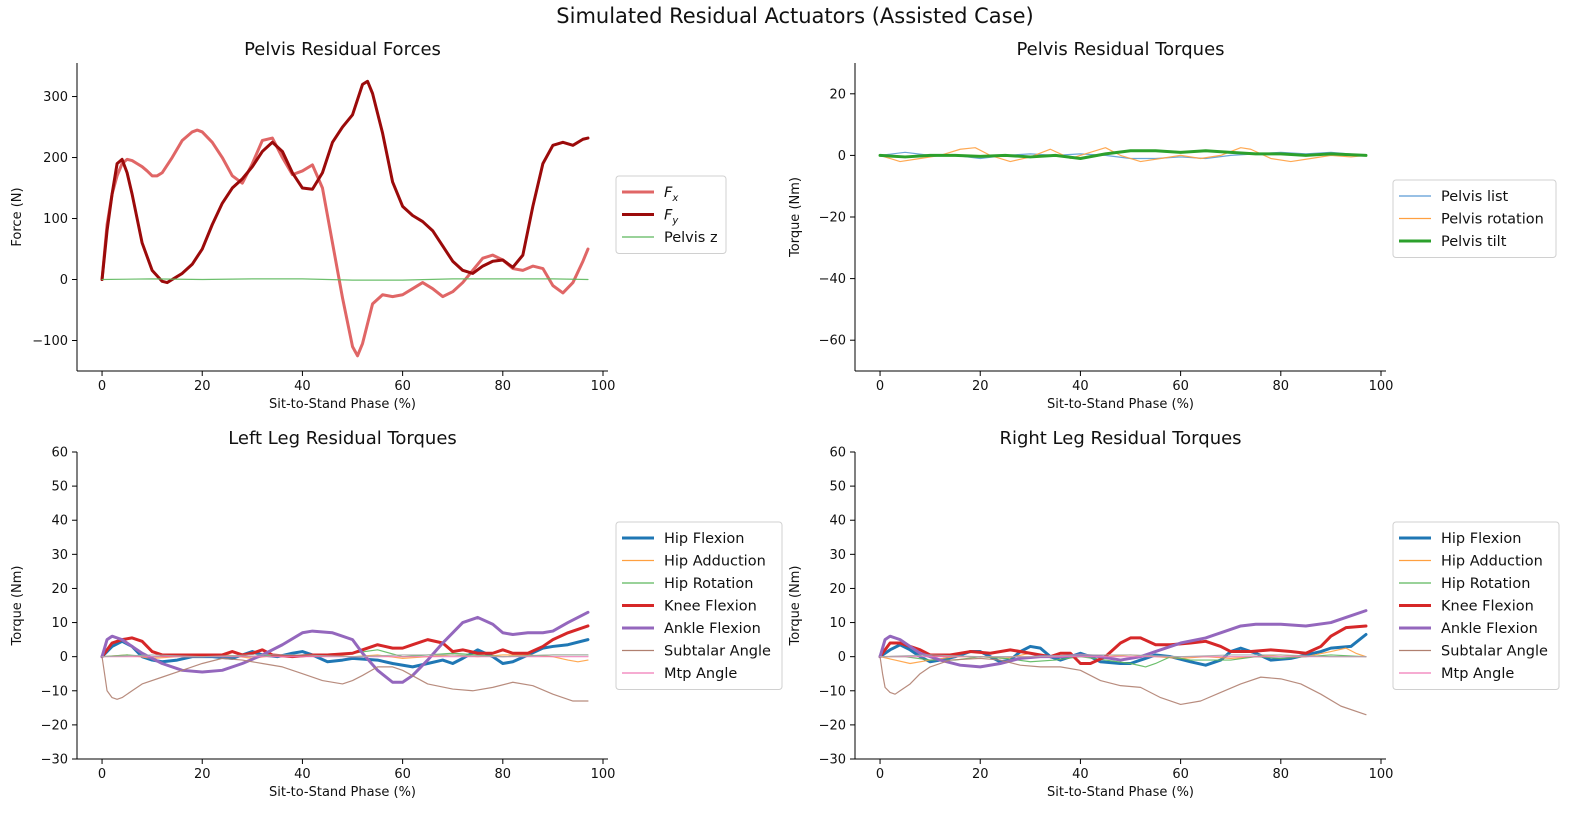 This screenshot has width=1590, height=820. I want to click on y-tick-label: −100, so click(50, 341).